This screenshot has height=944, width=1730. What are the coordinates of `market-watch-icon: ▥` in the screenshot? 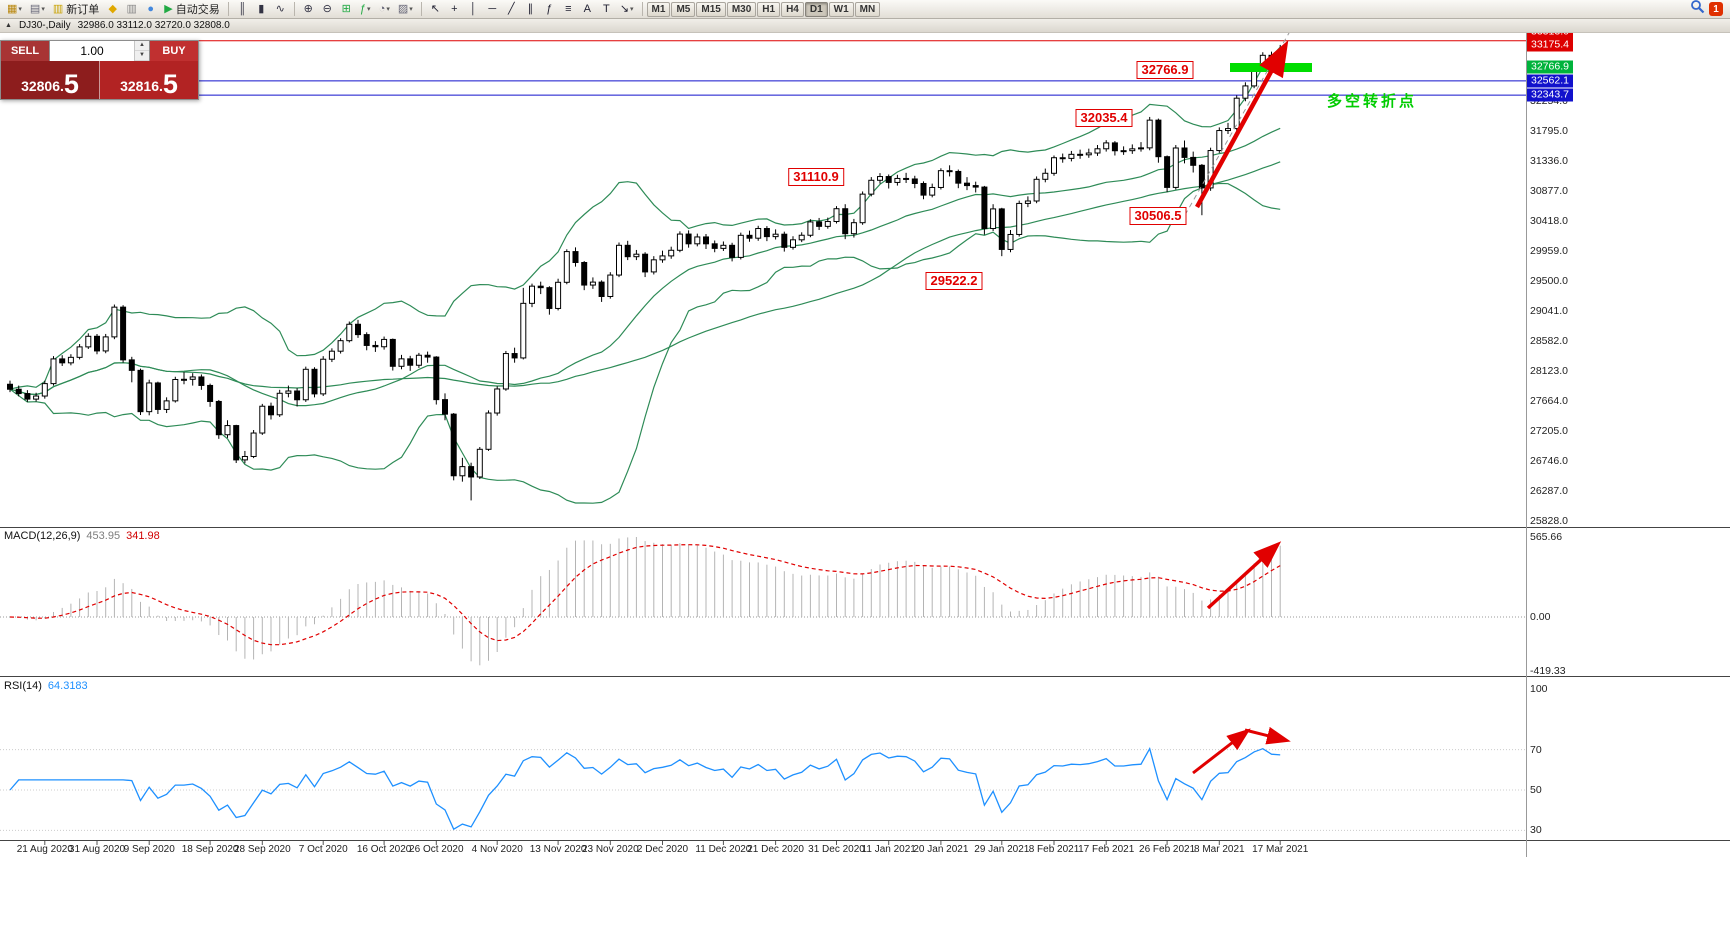 It's located at (131, 9).